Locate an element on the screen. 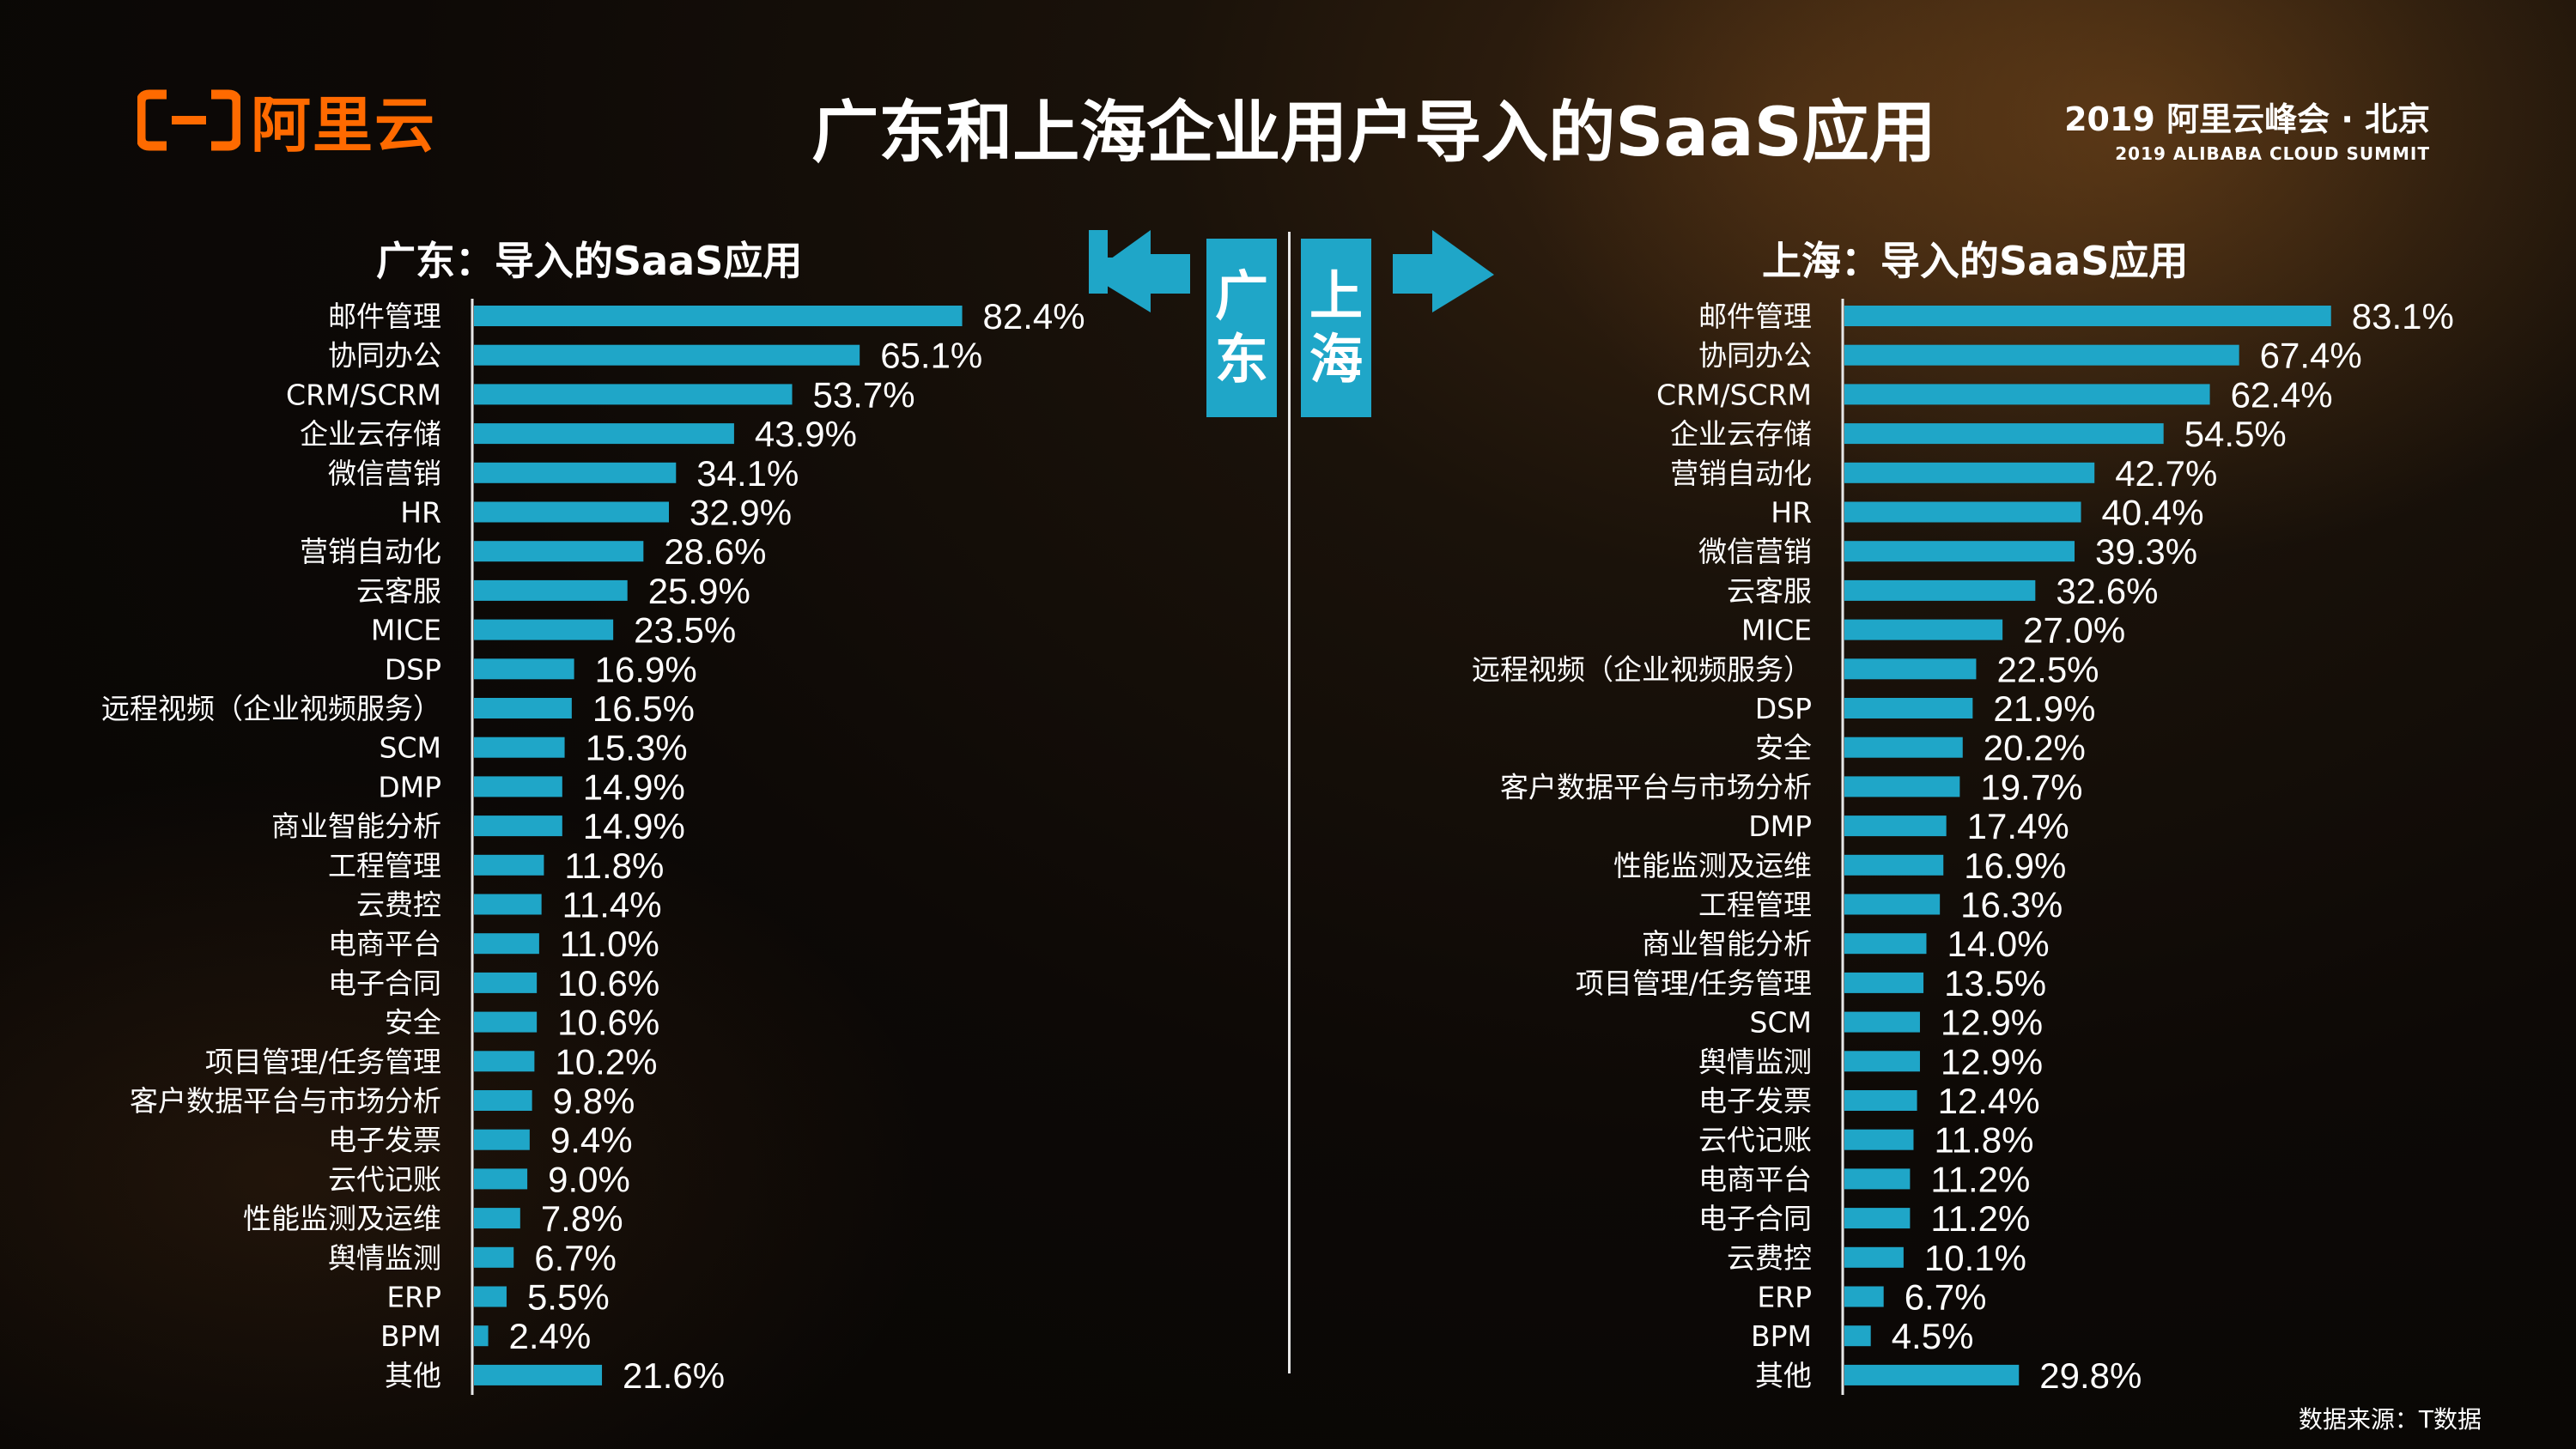 Image resolution: width=2576 pixels, height=1449 pixels. sh-value-label: 16.9% is located at coordinates (2015, 866).